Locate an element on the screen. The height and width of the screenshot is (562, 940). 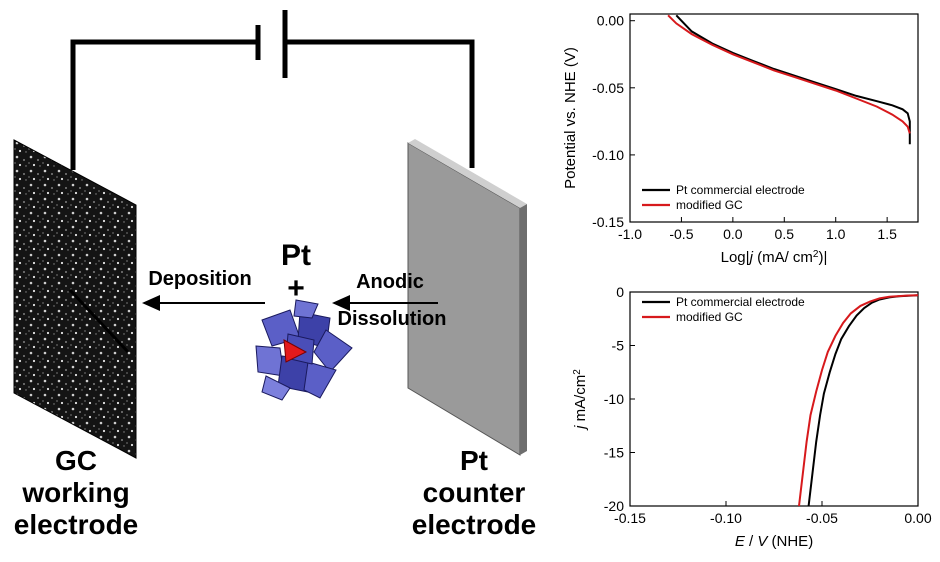
x-tick-label: -0.05 is located at coordinates (822, 518).